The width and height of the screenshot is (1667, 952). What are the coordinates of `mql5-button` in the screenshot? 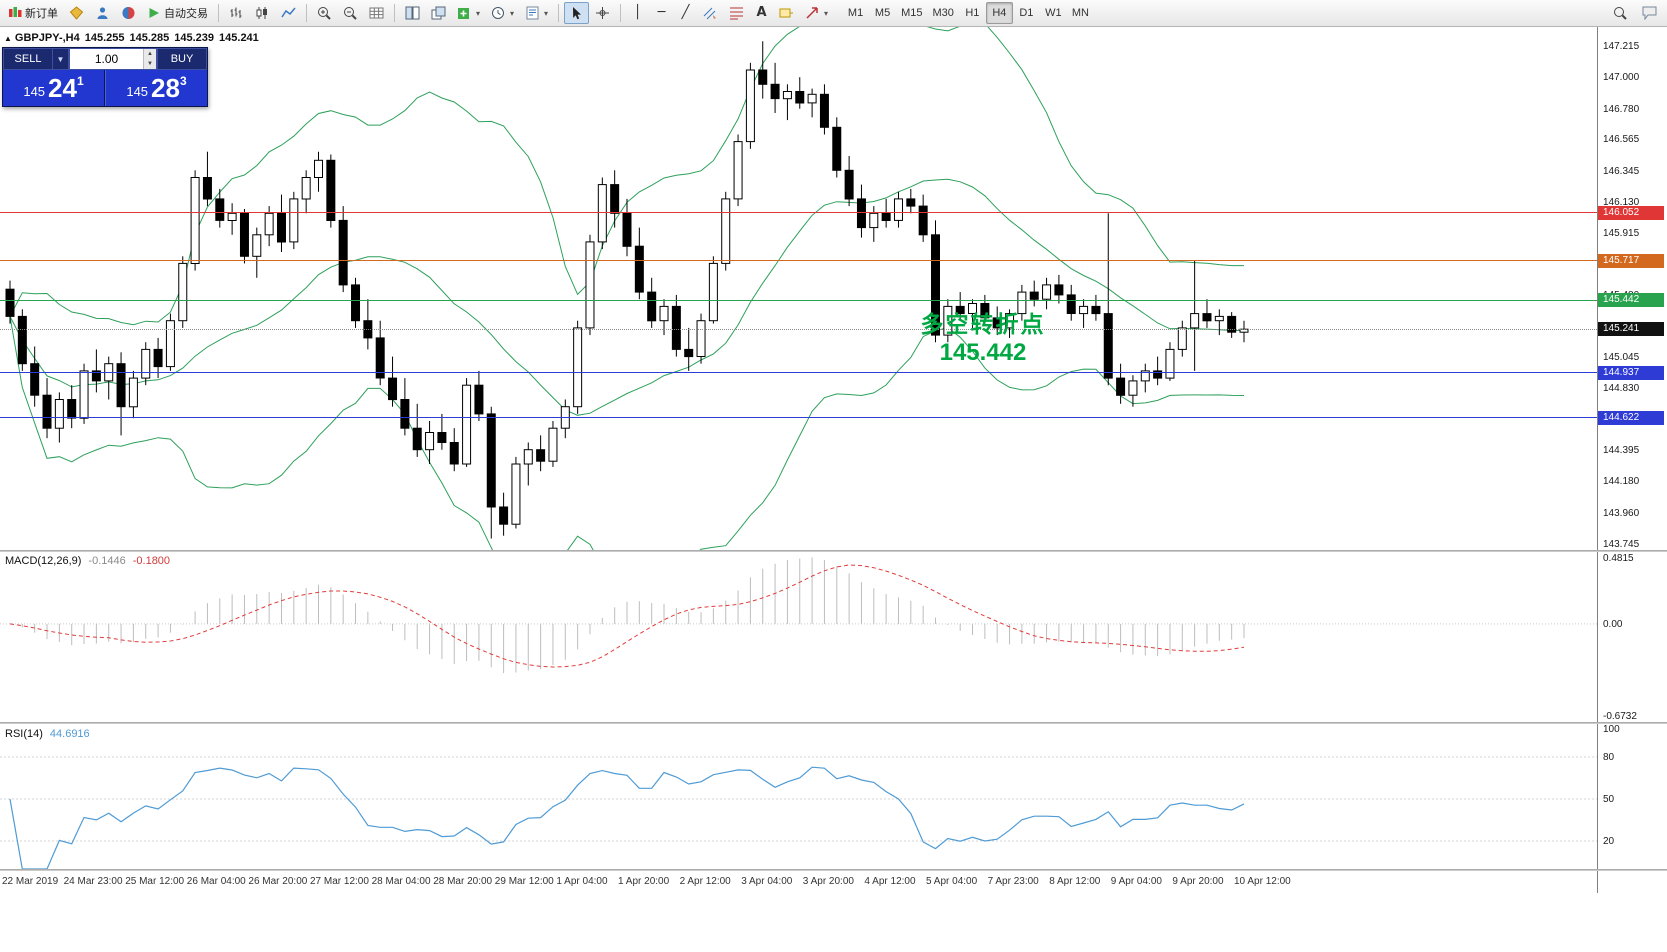 It's located at (128, 13).